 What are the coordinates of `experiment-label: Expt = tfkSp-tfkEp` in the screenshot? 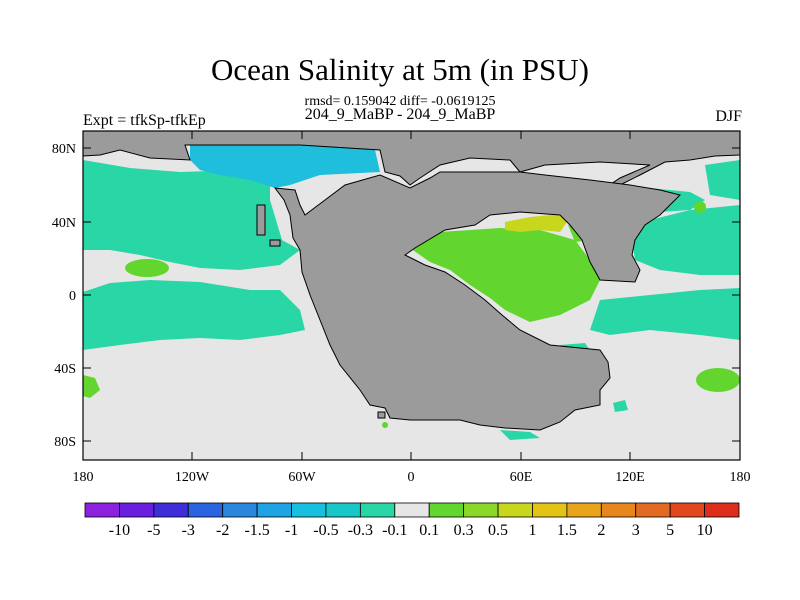 It's located at (144, 120).